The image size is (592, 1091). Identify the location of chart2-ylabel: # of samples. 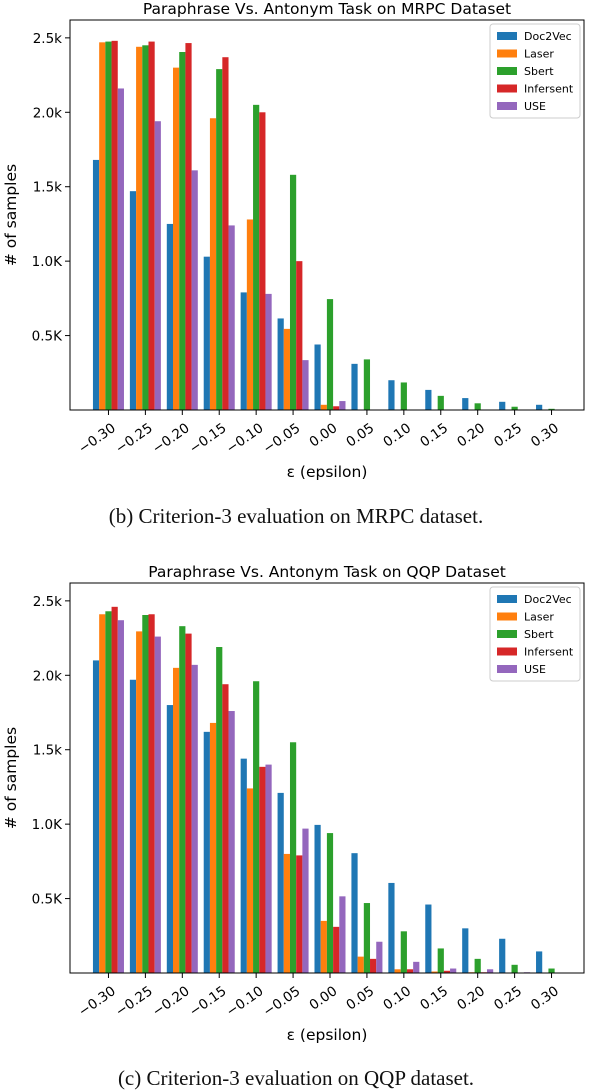
(11, 778).